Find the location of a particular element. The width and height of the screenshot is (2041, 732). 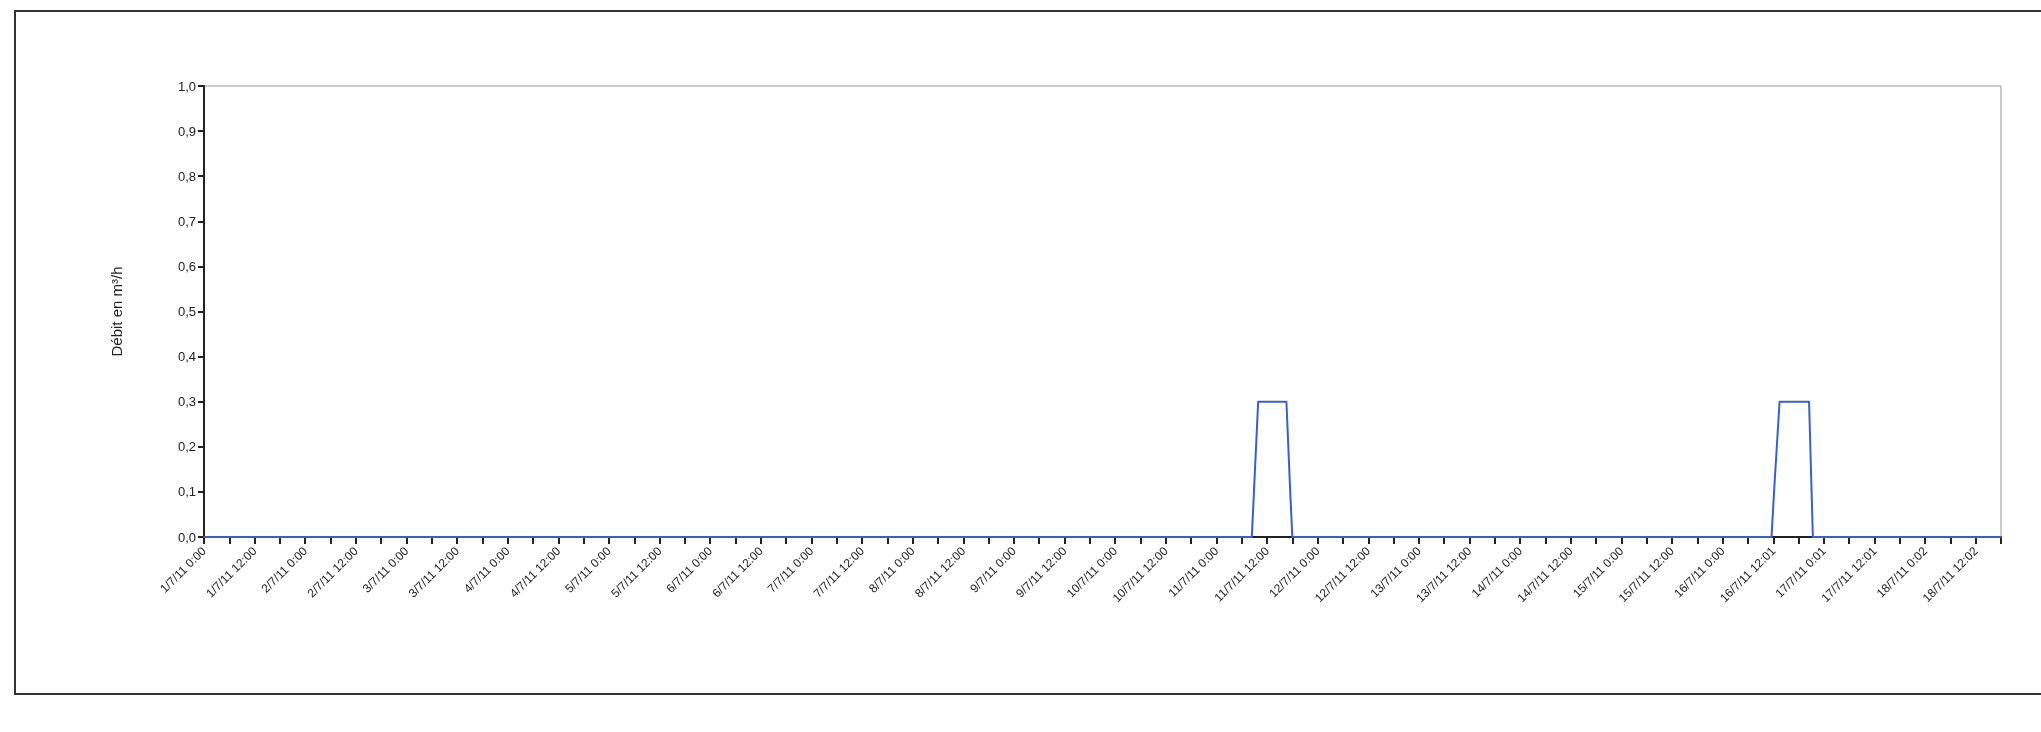

y-tick-label: 0,4 is located at coordinates (186, 357).